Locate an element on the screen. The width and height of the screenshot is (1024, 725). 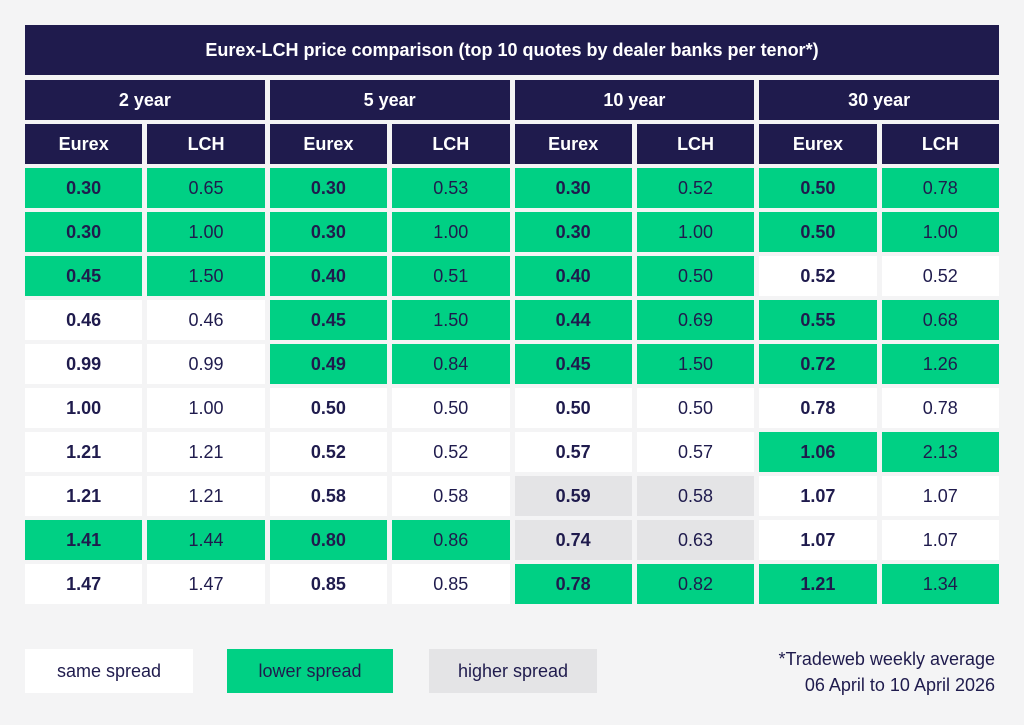
cell-lch-1-4: 0.84 is located at coordinates (451, 364).